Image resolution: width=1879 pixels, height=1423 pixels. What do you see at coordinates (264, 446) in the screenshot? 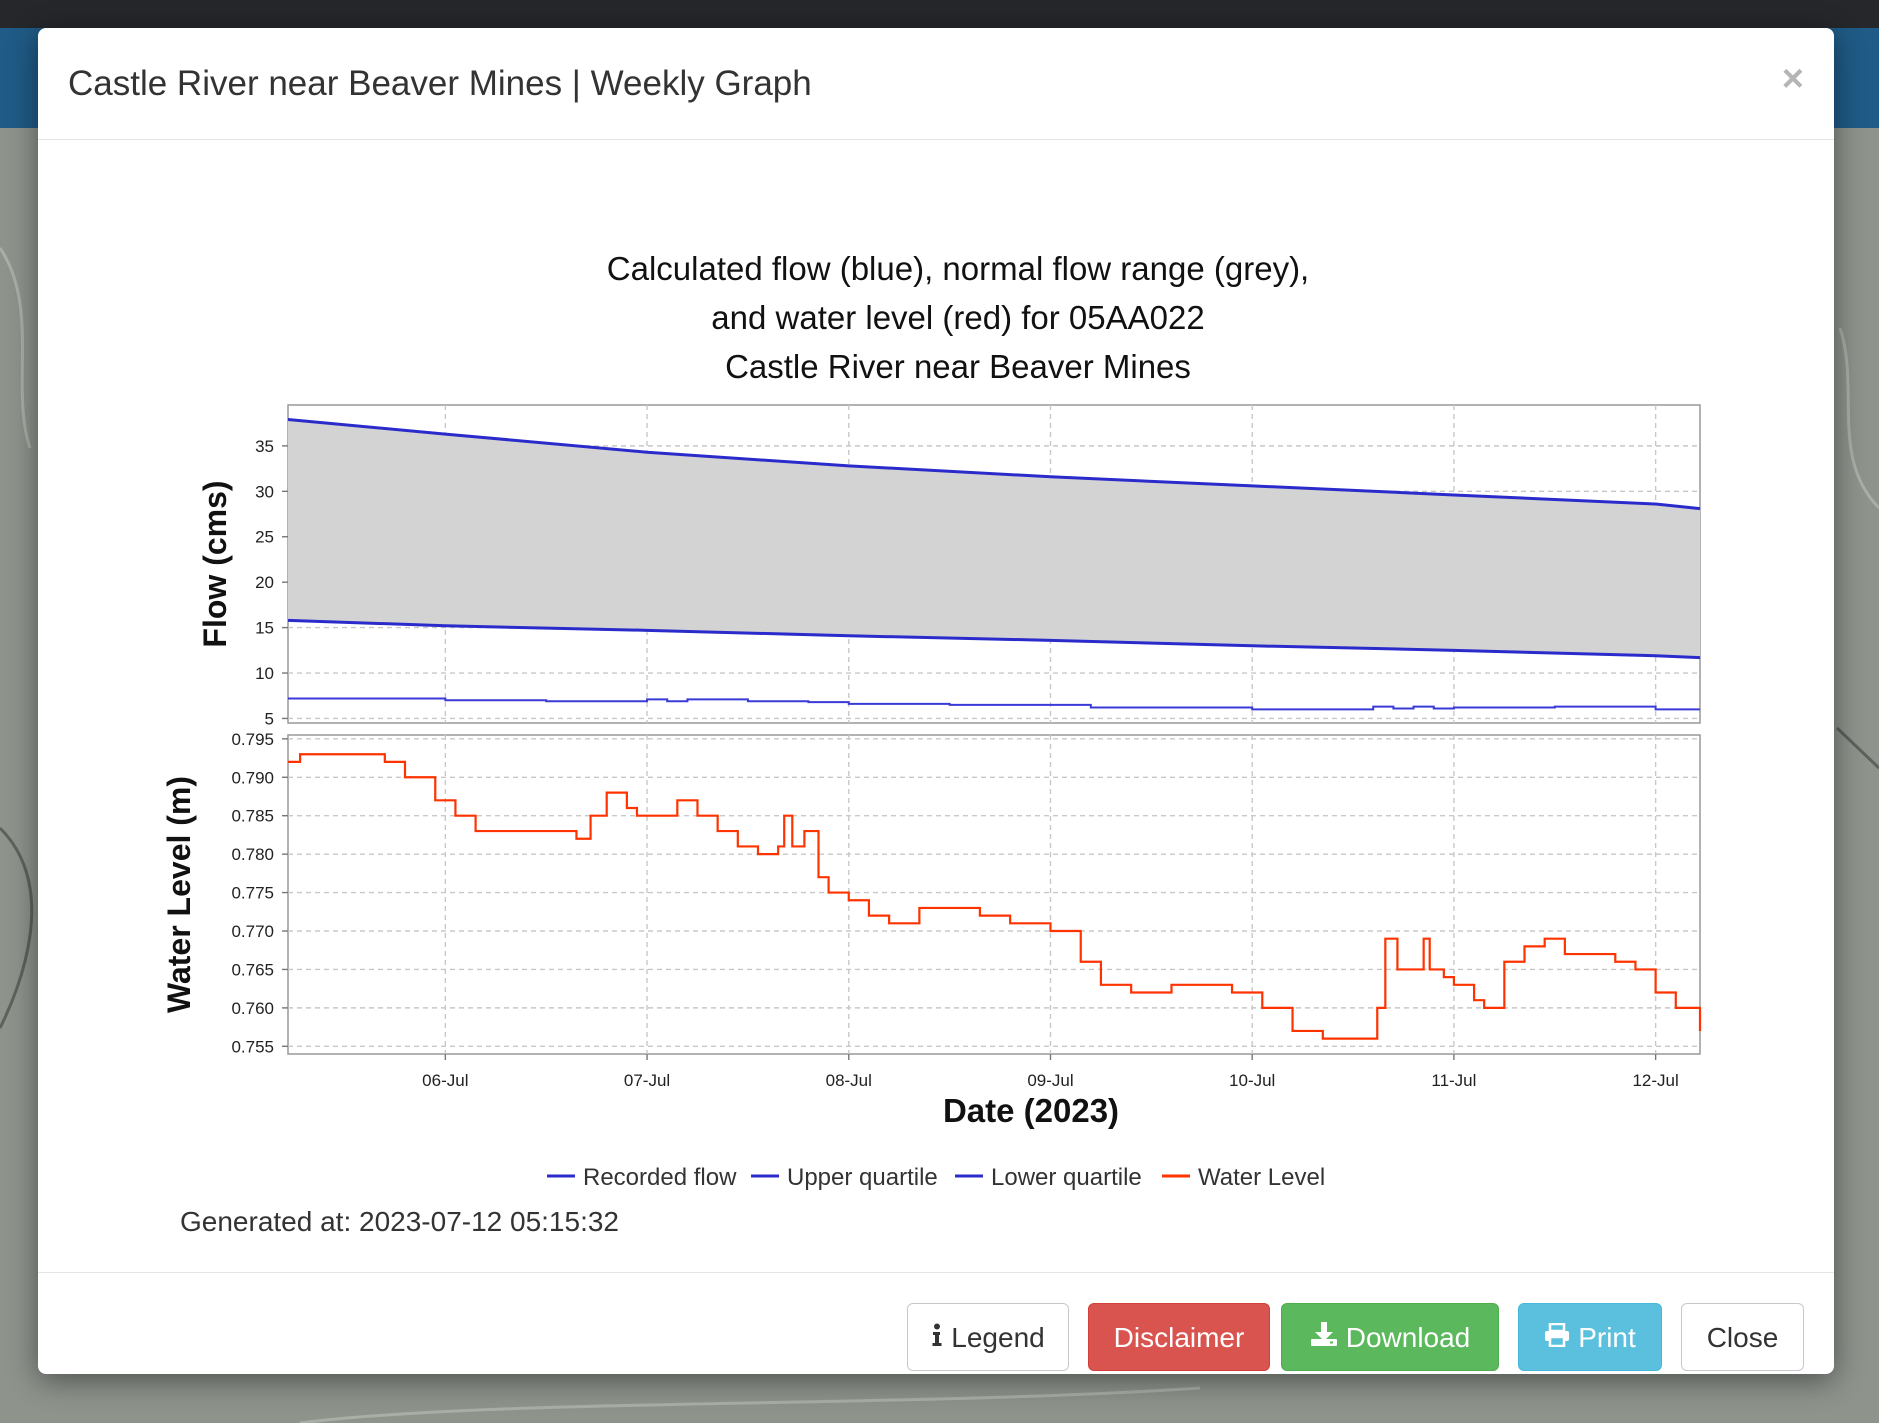
I see `y-tick-label: 35` at bounding box center [264, 446].